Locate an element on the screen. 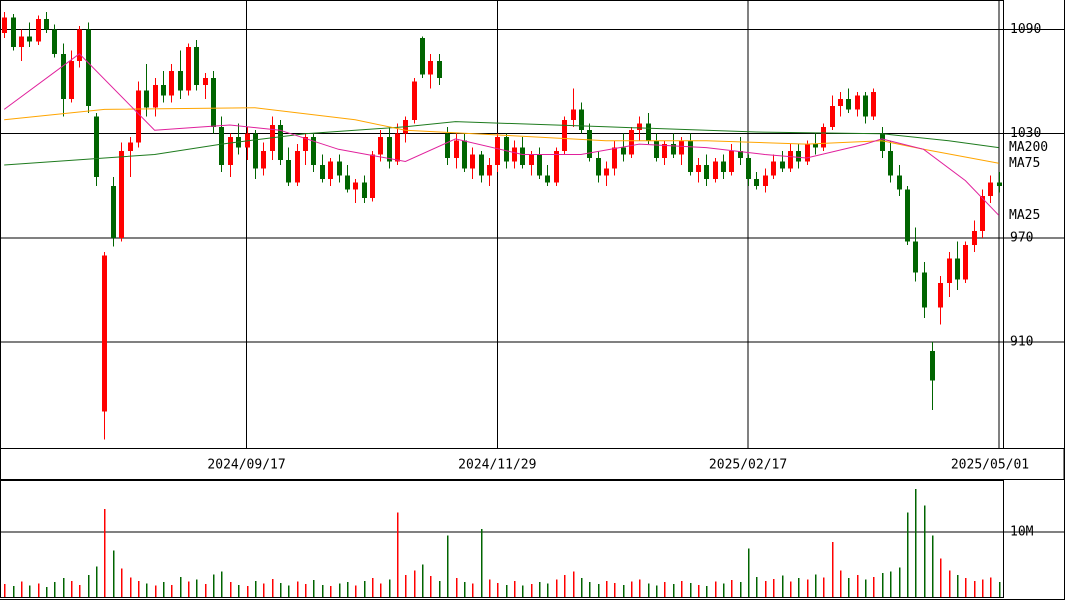 This screenshot has height=600, width=1065. y-tick-label: 1090 is located at coordinates (1025, 29).